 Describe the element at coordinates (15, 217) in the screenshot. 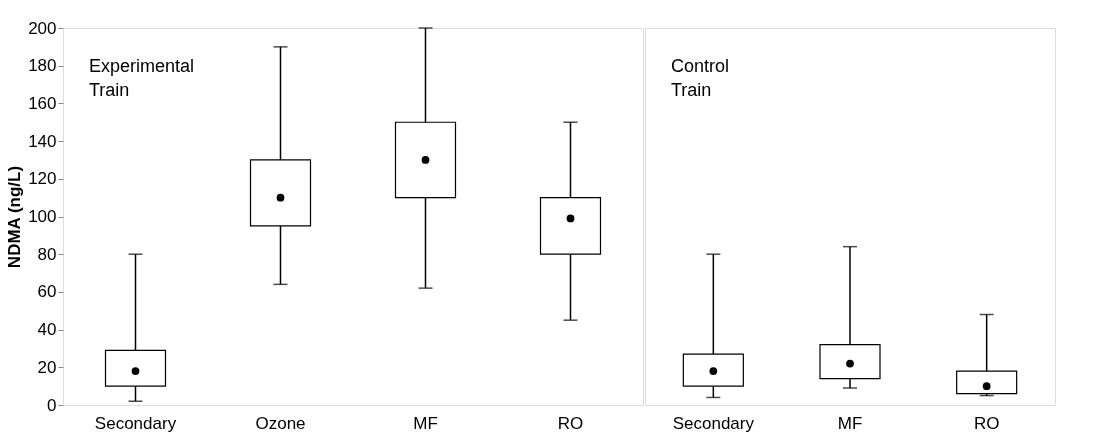

I see `y-axis-title: NDMA (ng/L)` at that location.